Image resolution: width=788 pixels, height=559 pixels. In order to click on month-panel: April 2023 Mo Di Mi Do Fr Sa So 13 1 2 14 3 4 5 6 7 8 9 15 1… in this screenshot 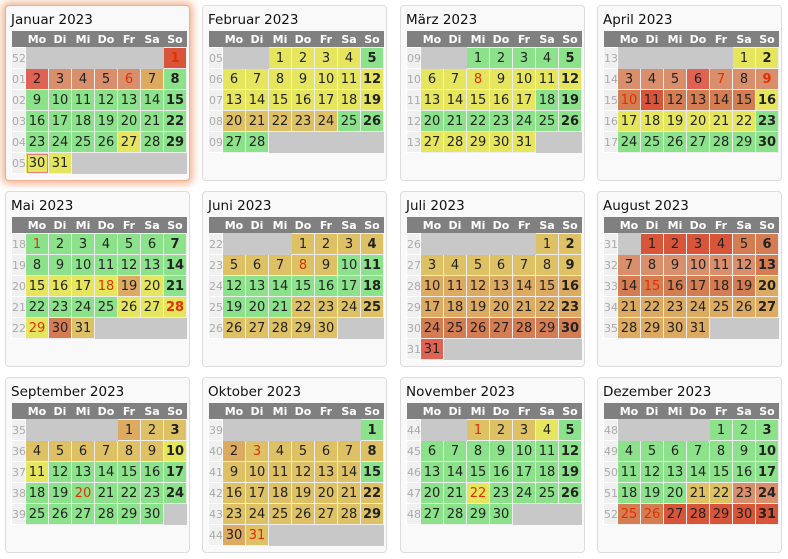, I will do `click(689, 93)`.